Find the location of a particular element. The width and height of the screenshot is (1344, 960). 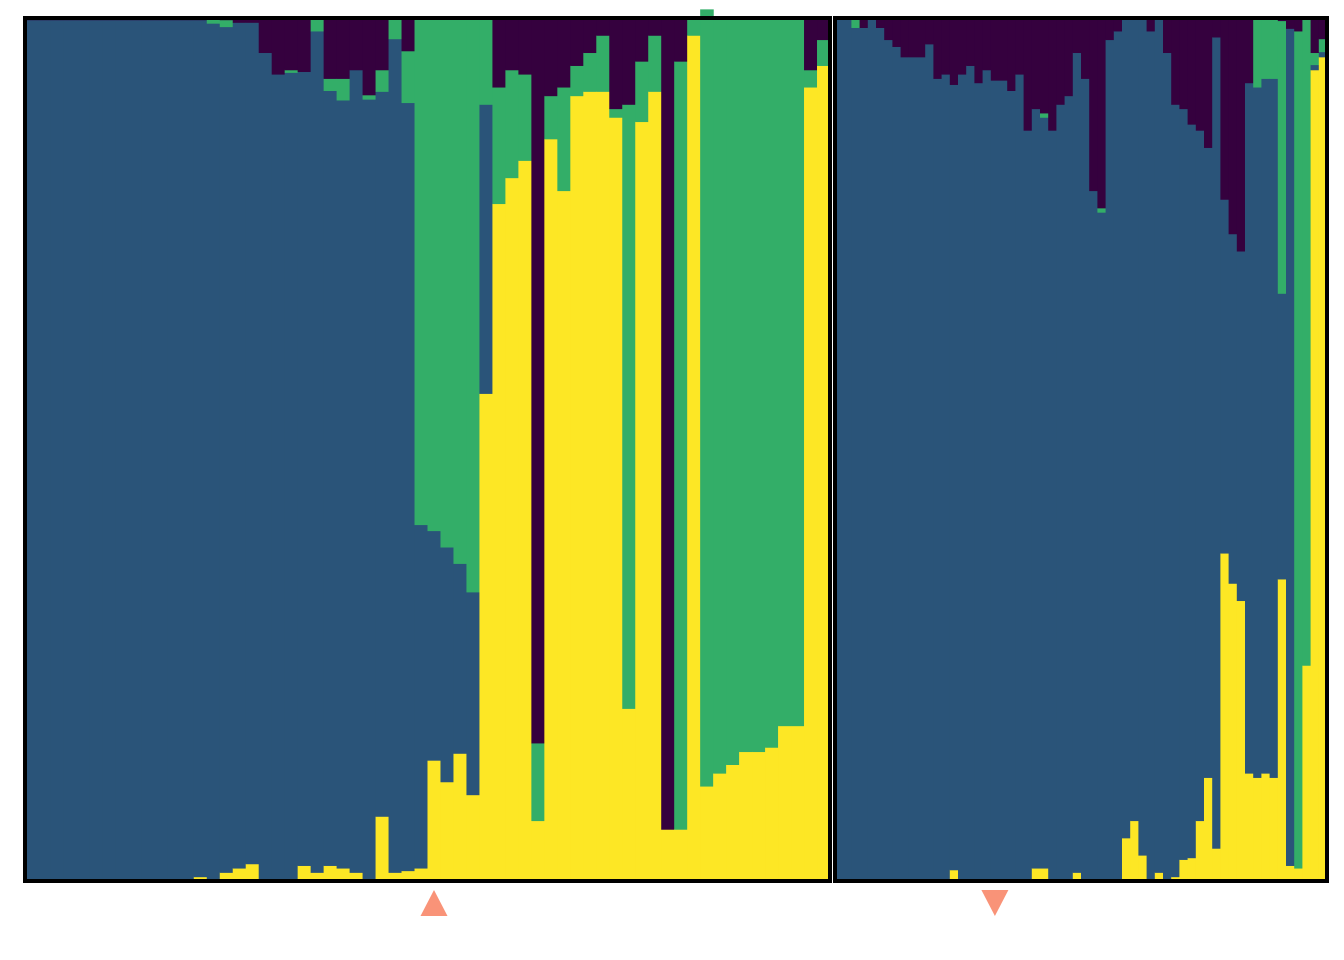

bar-33-purple-segment is located at coordinates (1102, 113).